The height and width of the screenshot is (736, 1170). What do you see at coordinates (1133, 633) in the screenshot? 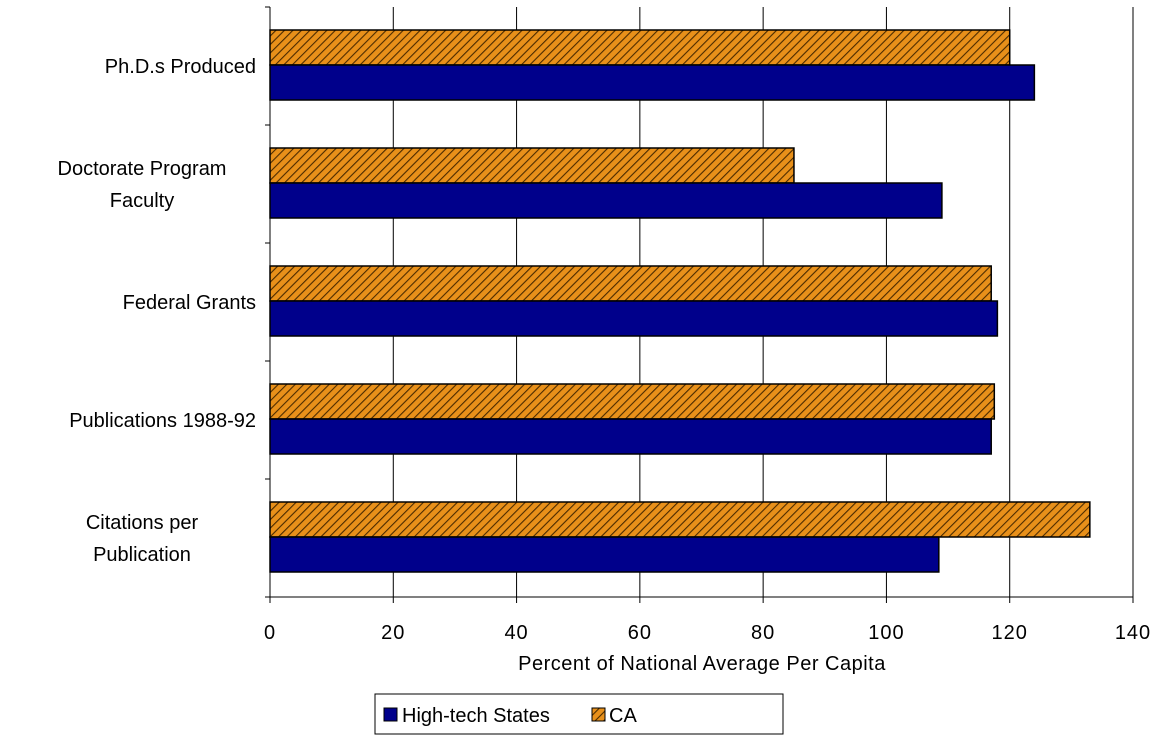
I see `x-tick-label: 140` at bounding box center [1133, 633].